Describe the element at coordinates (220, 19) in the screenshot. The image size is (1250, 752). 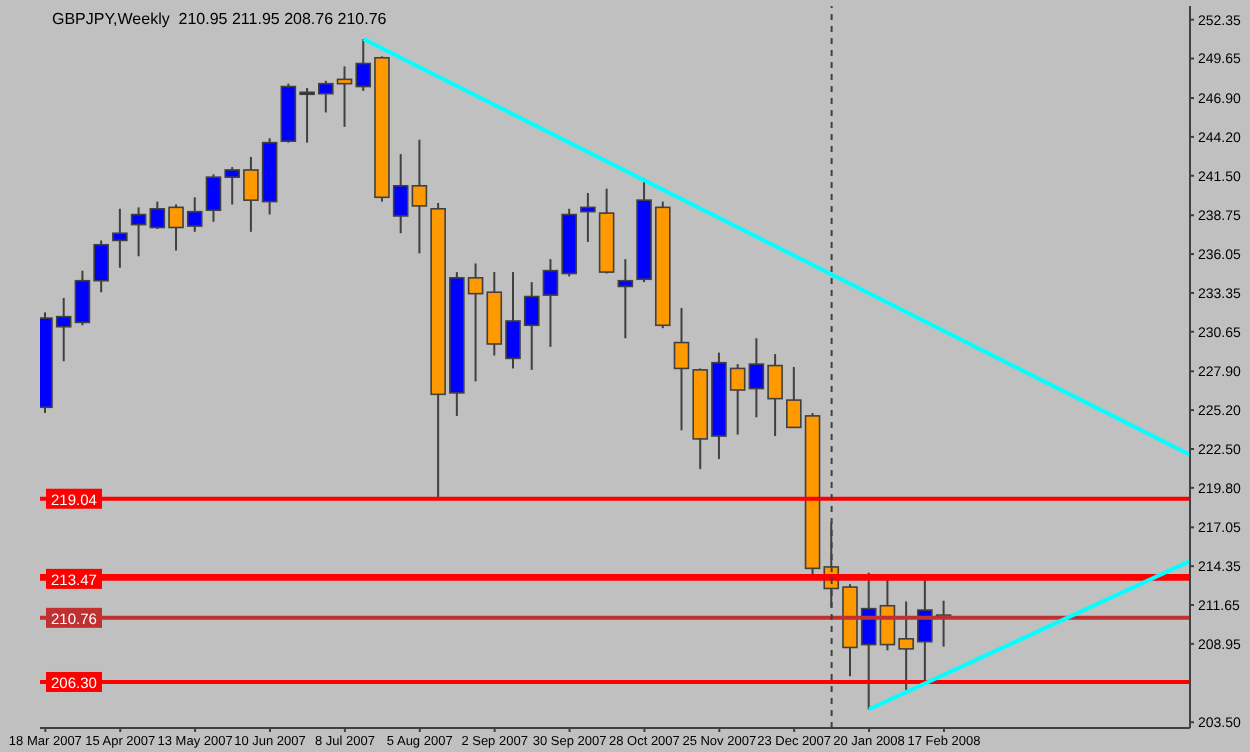
I see `chart-title: GBPJPY,Weekly 210.95 211.95 208.76 210.76` at that location.